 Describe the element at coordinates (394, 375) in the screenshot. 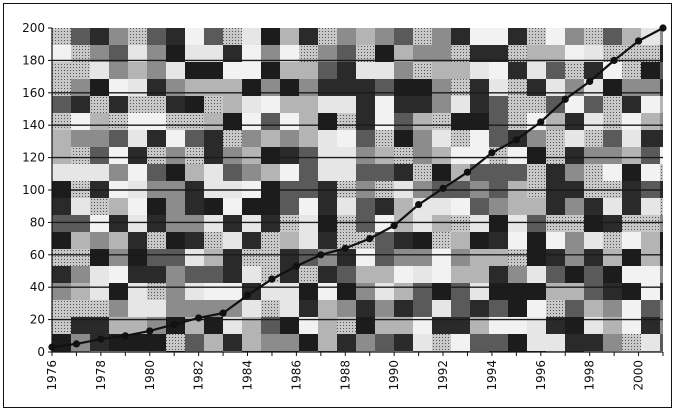

I see `x-tick-label: 1990` at that location.